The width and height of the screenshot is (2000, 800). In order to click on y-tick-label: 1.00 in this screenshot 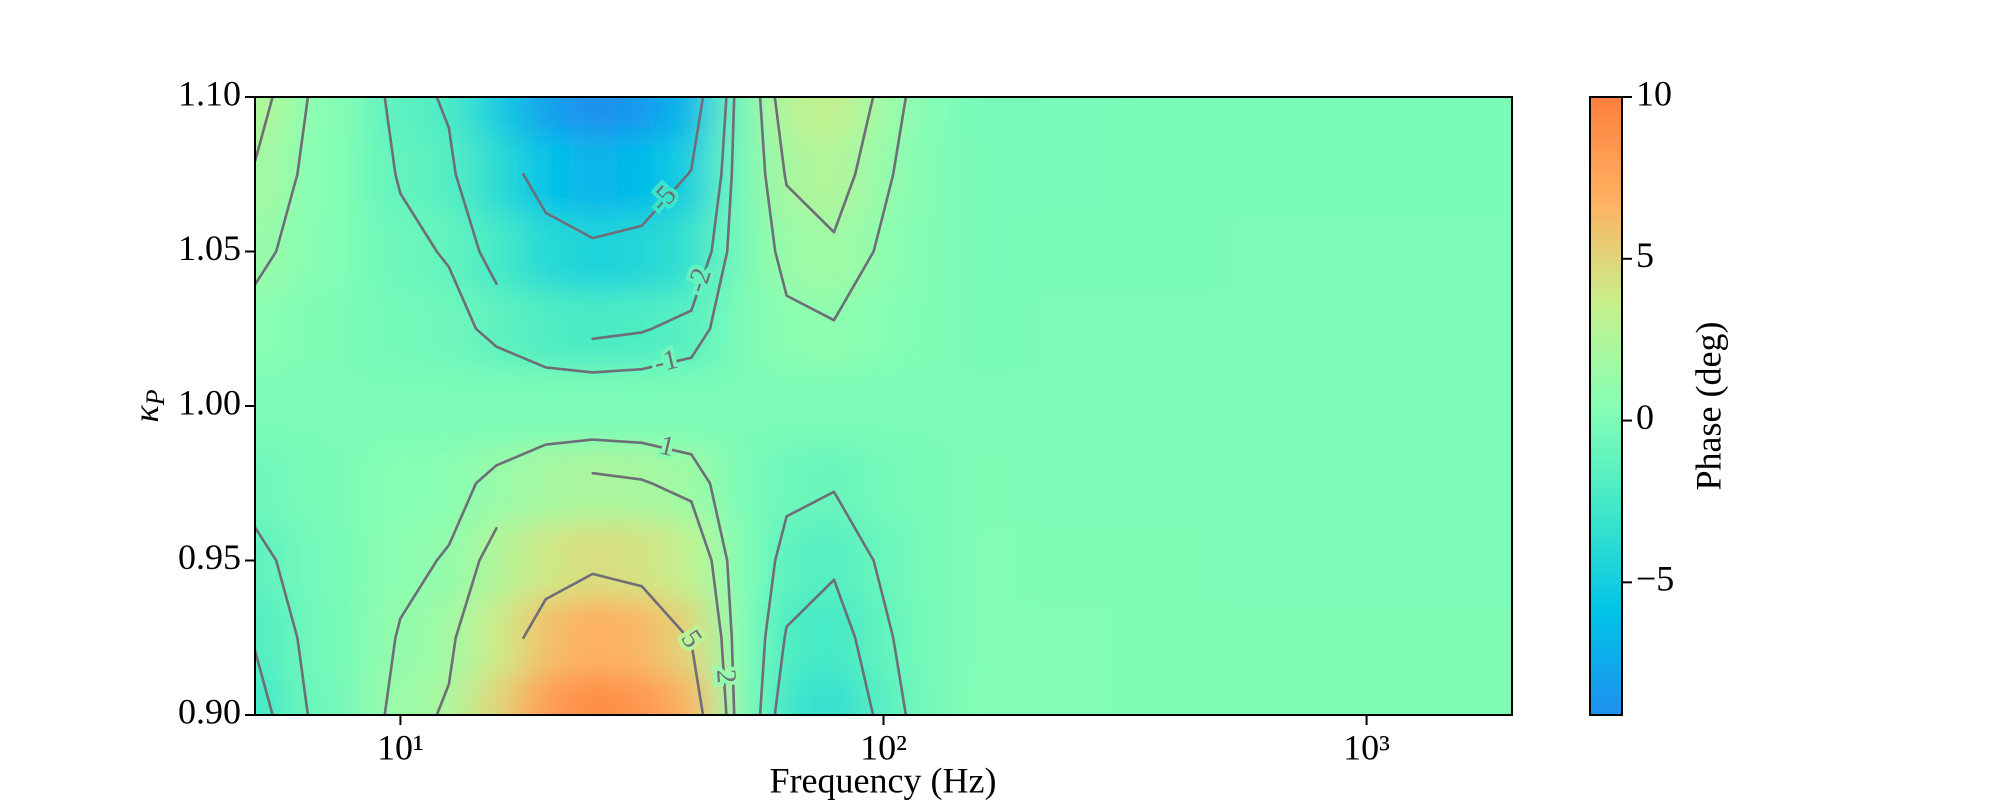, I will do `click(209, 402)`.